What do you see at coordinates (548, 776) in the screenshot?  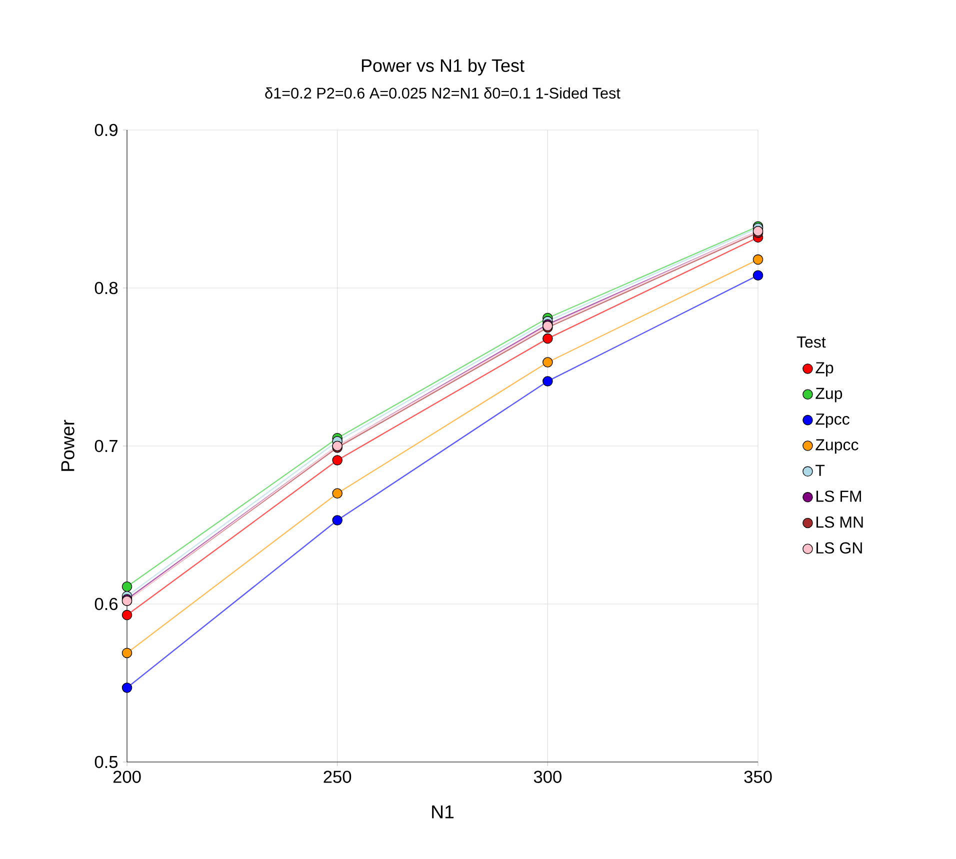 I see `x-tick-label: 300` at bounding box center [548, 776].